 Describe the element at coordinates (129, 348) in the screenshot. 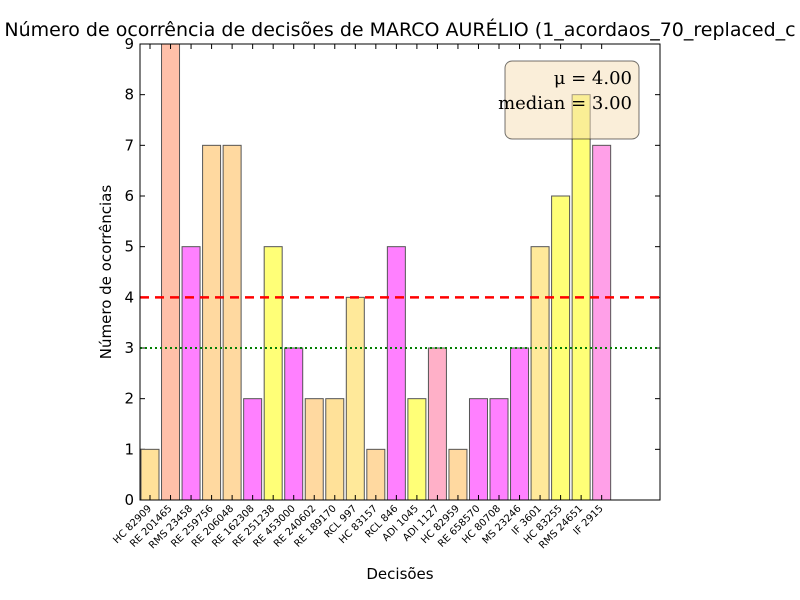

I see `y-tick-label: 3` at that location.